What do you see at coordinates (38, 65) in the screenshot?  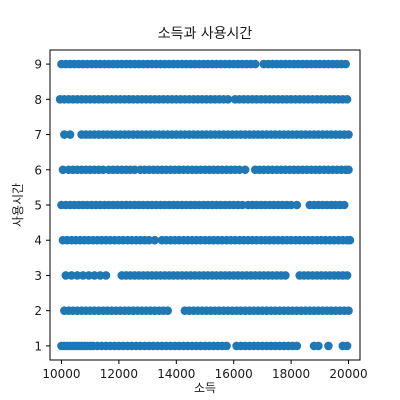 I see `y-tick-label: 9` at bounding box center [38, 65].